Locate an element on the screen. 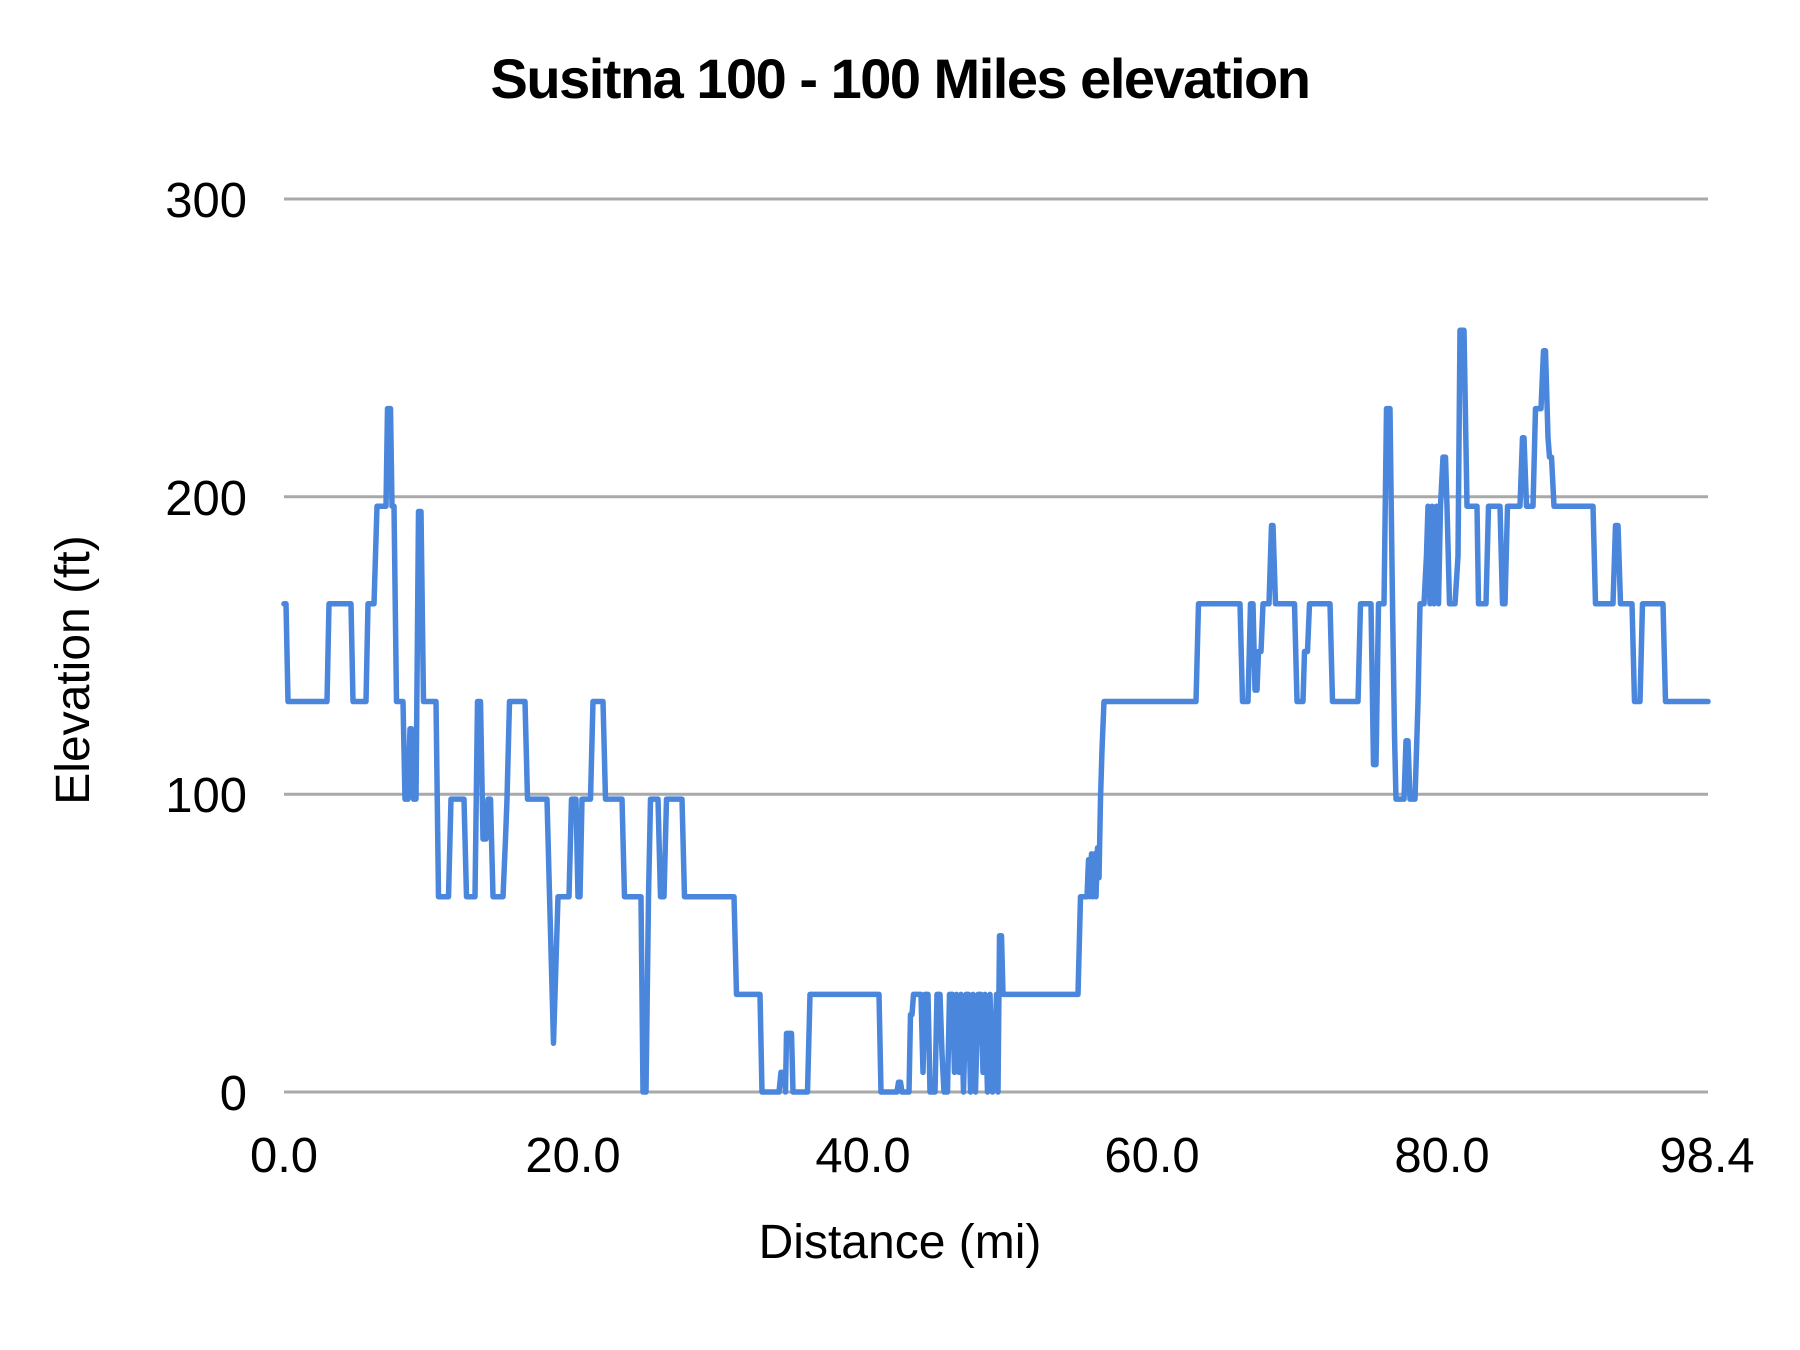 The width and height of the screenshot is (1800, 1350). svg-text: 80.0 is located at coordinates (1441, 1156).